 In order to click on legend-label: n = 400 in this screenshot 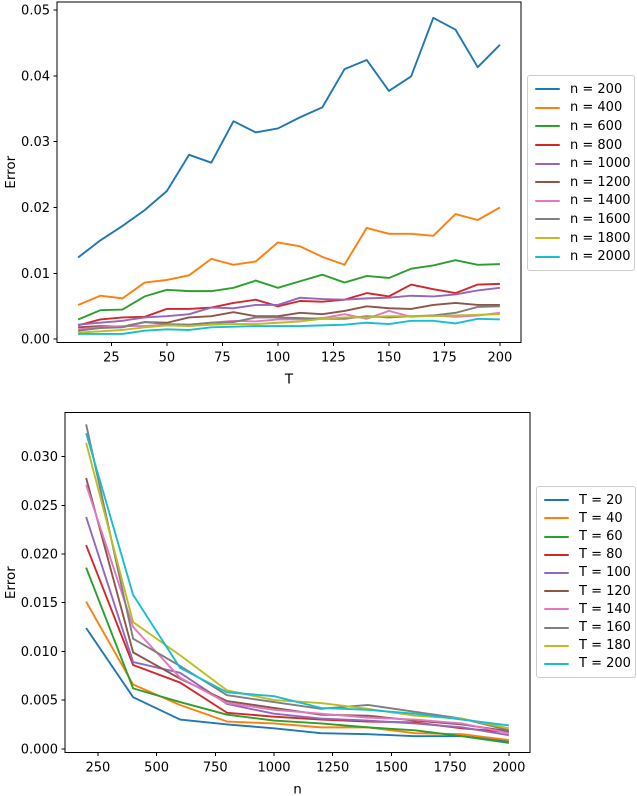, I will do `click(596, 108)`.